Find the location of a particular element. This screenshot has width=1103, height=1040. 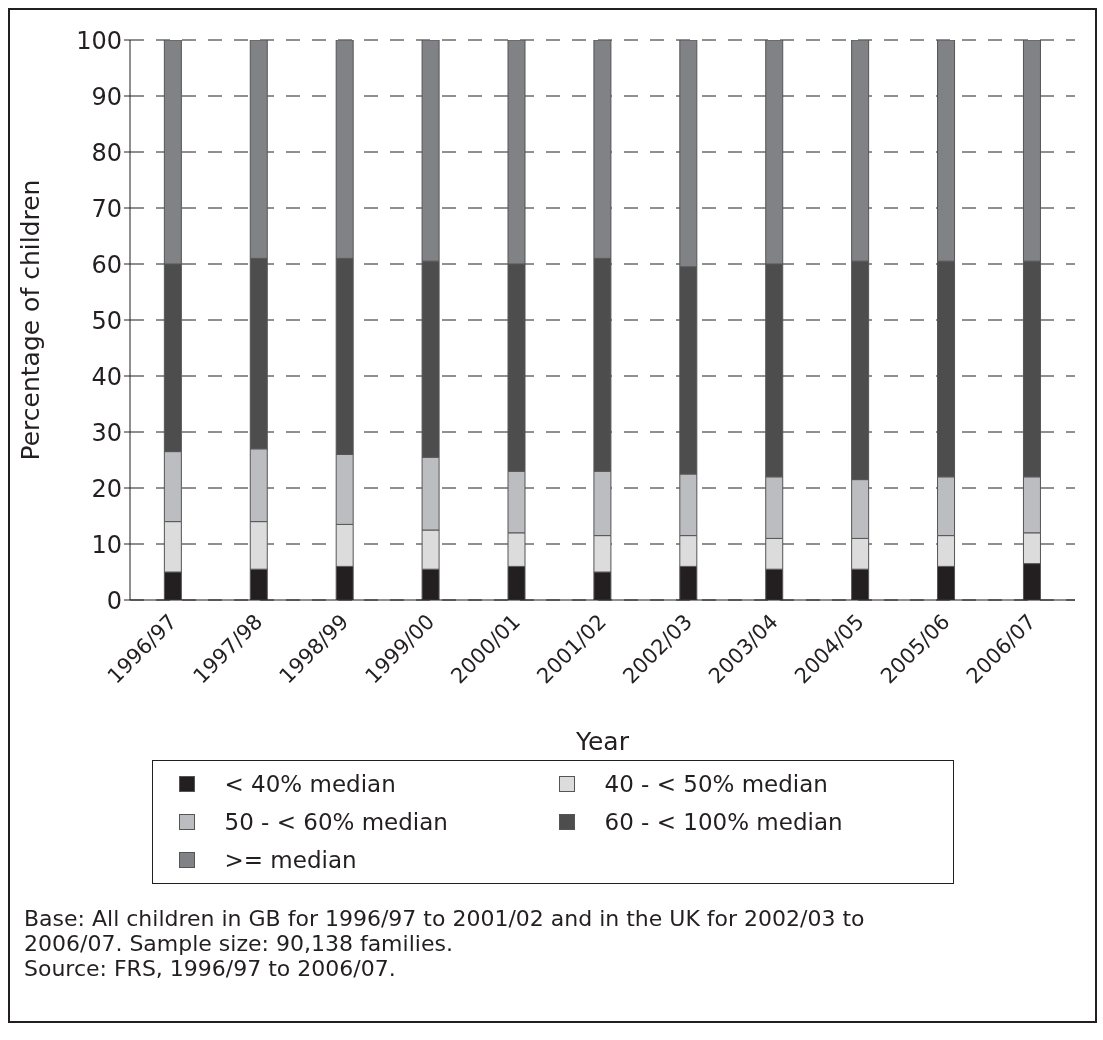

legend-label: 40 - < 50% median is located at coordinates (716, 784).